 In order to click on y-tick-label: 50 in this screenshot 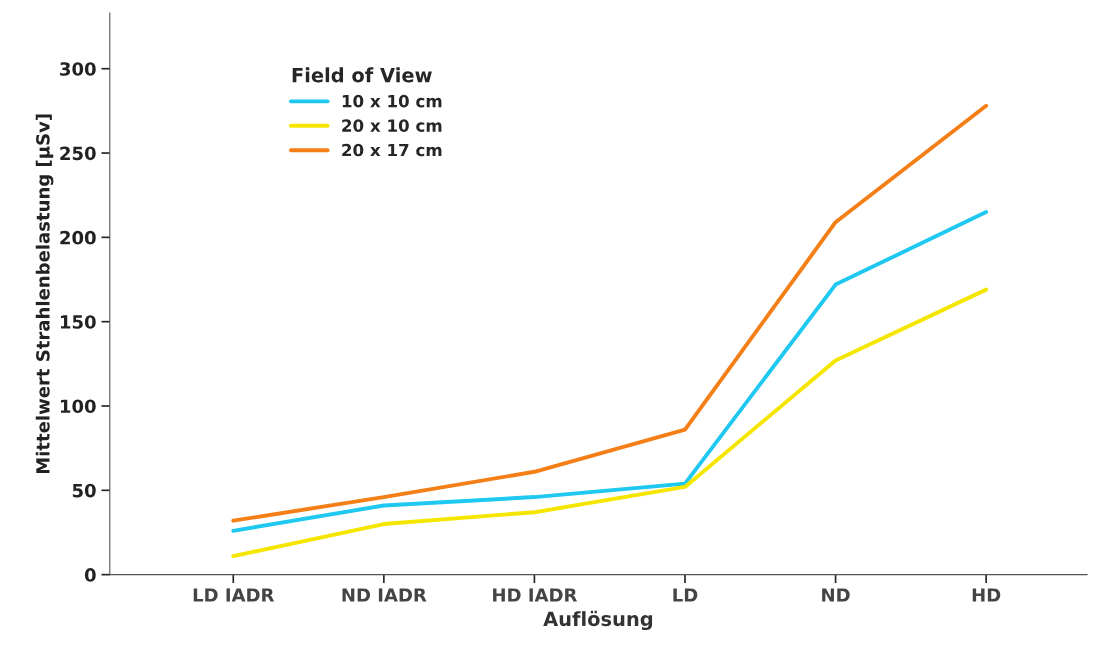, I will do `click(84, 490)`.